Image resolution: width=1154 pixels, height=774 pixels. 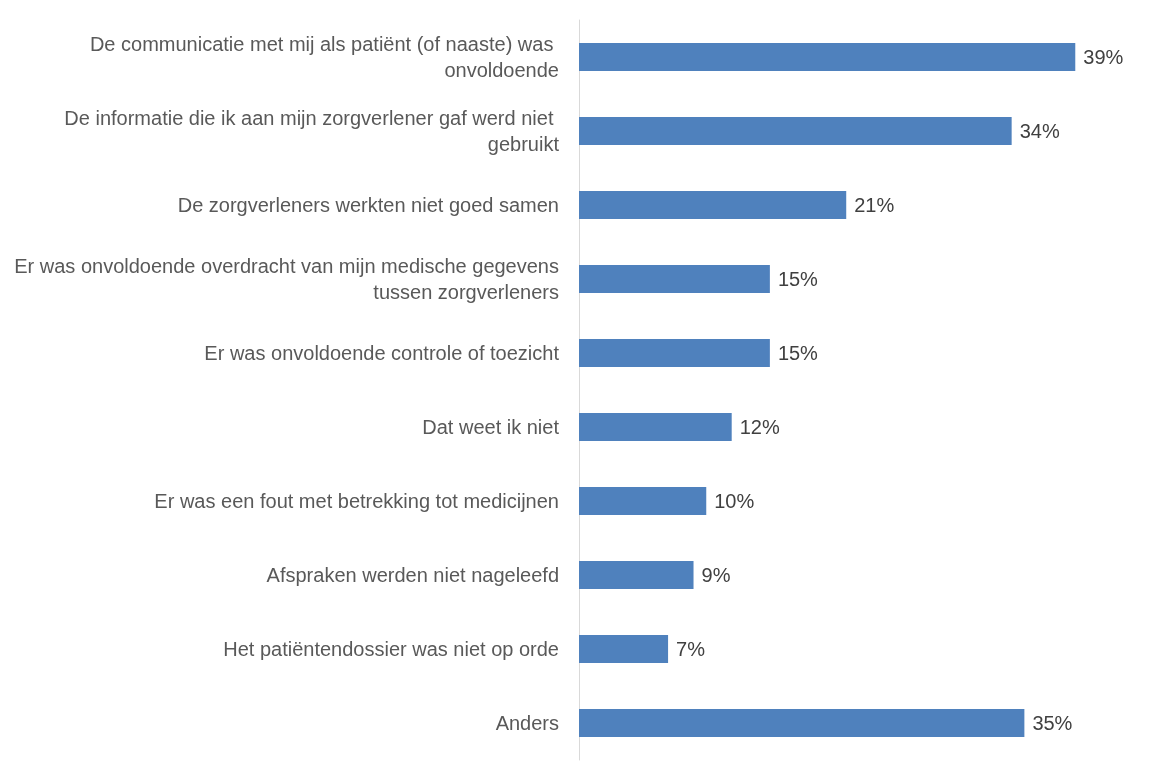 What do you see at coordinates (286, 279) in the screenshot?
I see `y-tick-label: Er was onvoldoende overdracht van mijn medische gegevens tussen zorgverleners` at bounding box center [286, 279].